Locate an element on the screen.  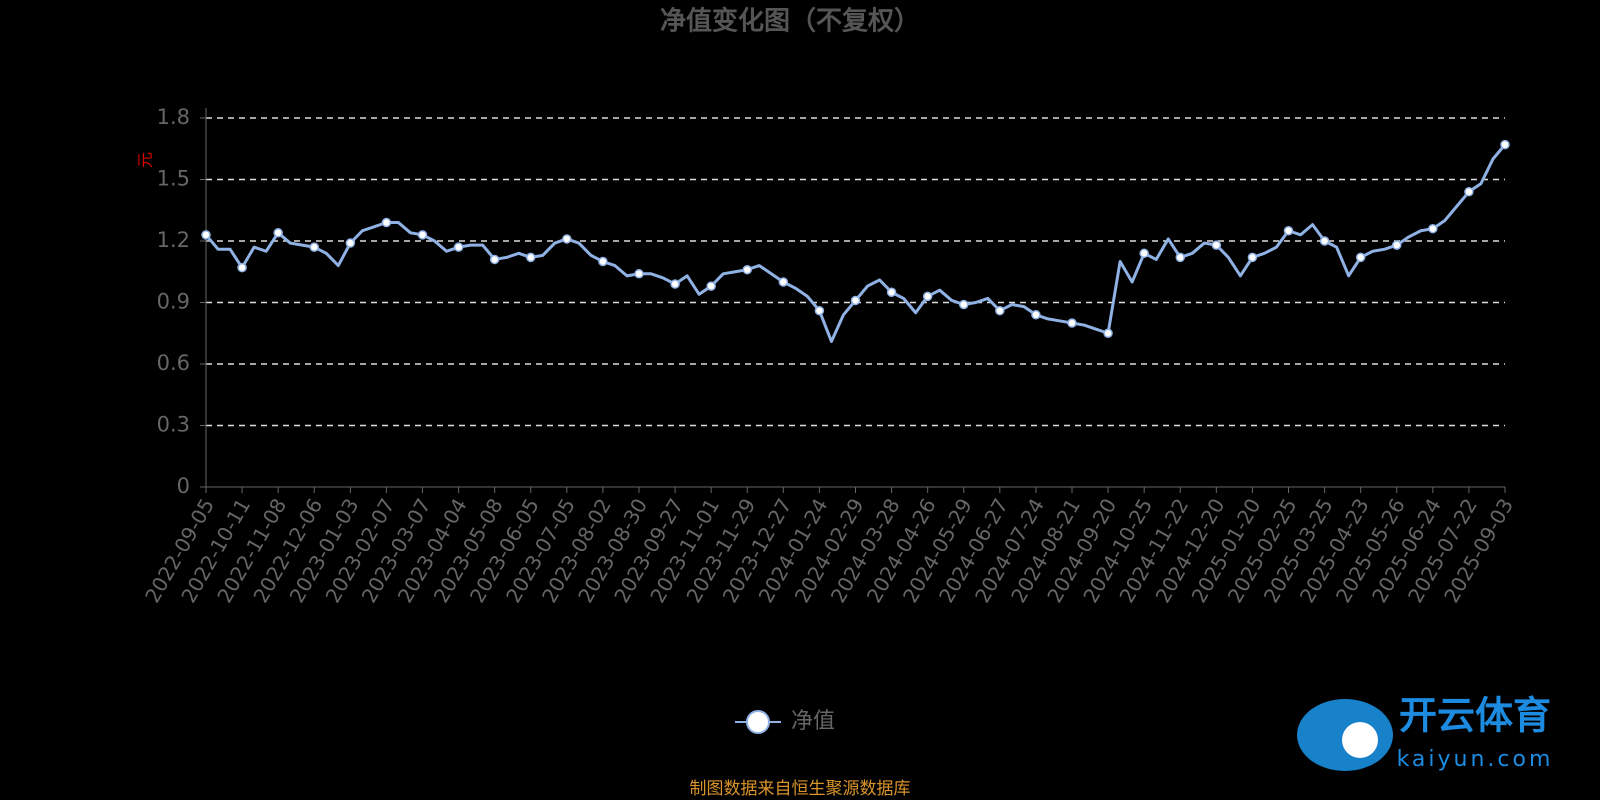
chart-title: 净值变化图（不复权） is located at coordinates (790, 21).